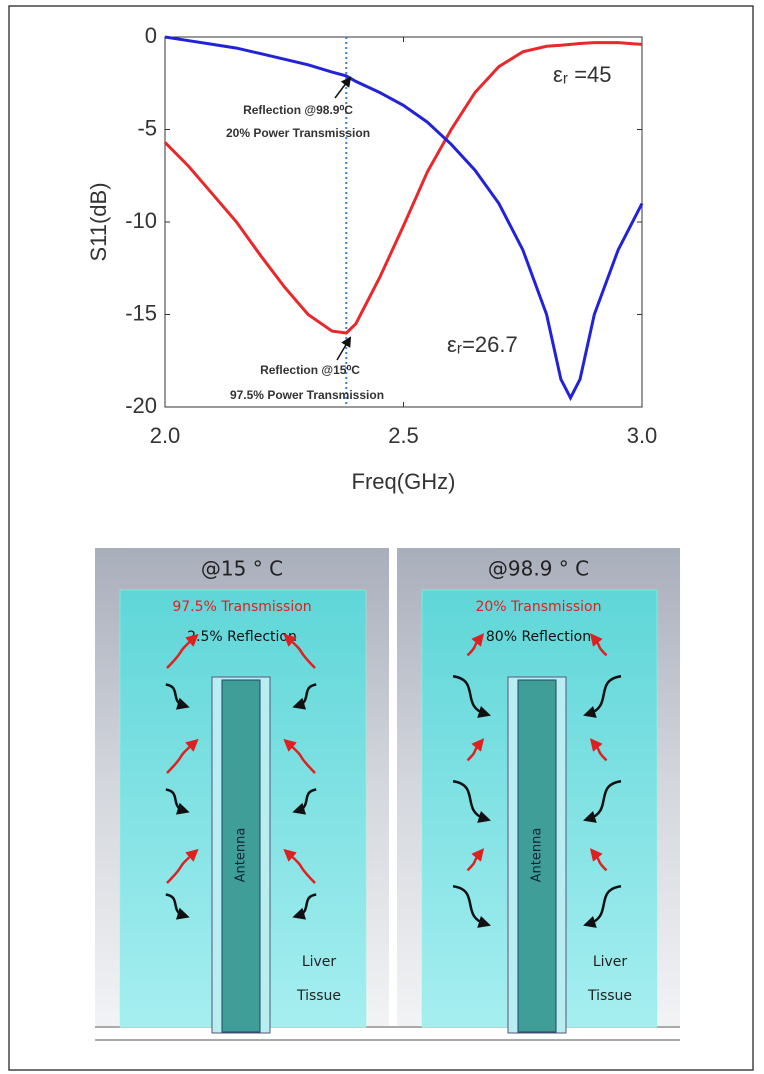  I want to click on transmission: 97.5% Transmission, so click(241, 607).